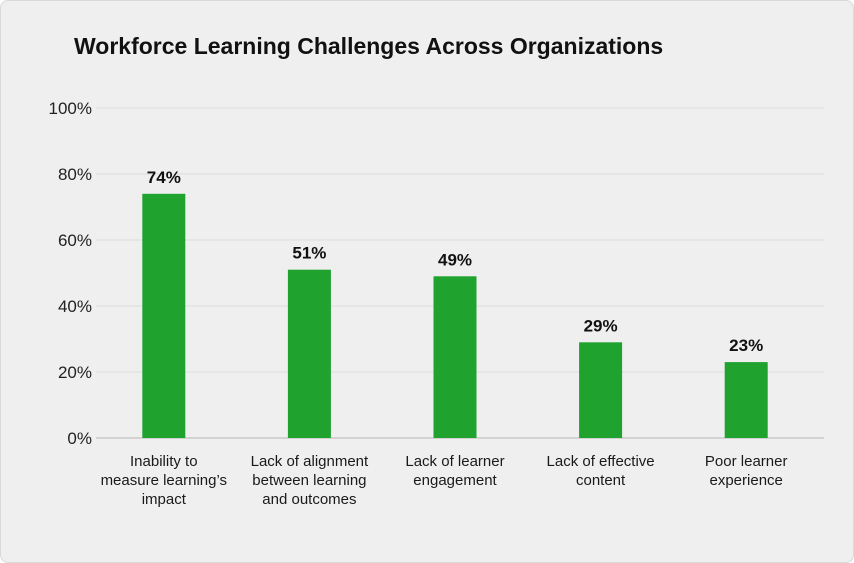  What do you see at coordinates (70, 108) in the screenshot?
I see `y-tick-label: 100%` at bounding box center [70, 108].